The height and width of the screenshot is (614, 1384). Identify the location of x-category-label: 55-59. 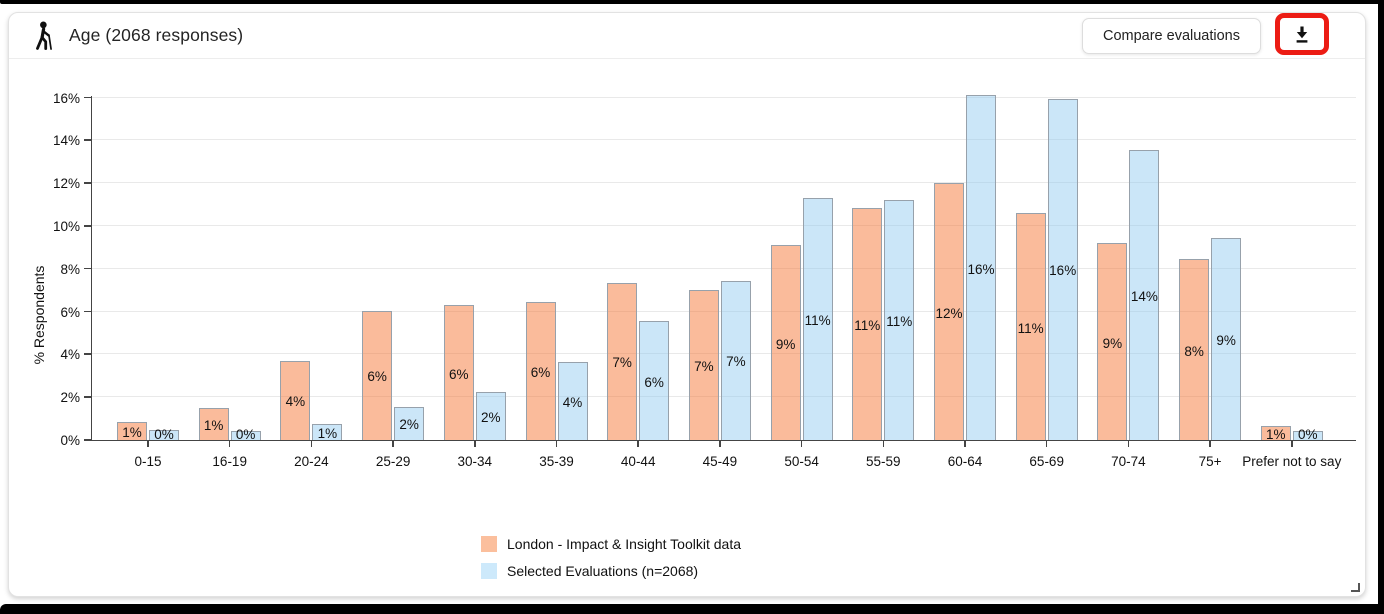
(883, 461).